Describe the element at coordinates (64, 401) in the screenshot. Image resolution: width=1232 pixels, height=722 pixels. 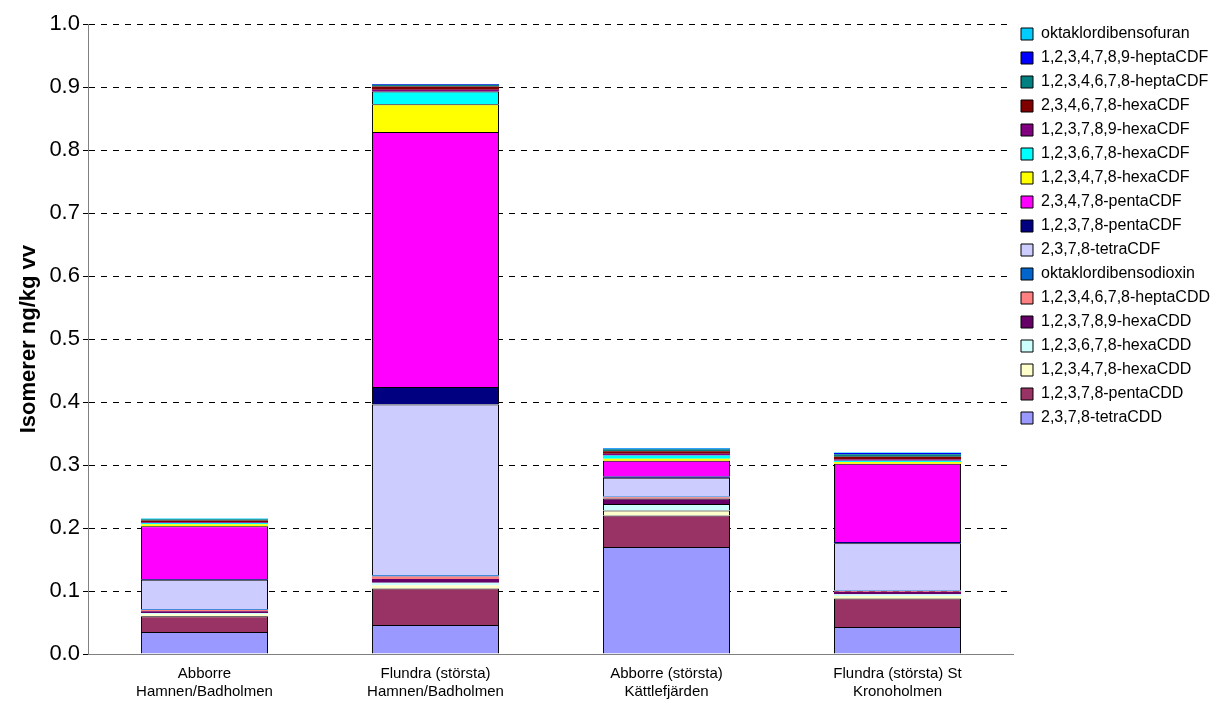
I see `y-tick-label: 0.4` at that location.